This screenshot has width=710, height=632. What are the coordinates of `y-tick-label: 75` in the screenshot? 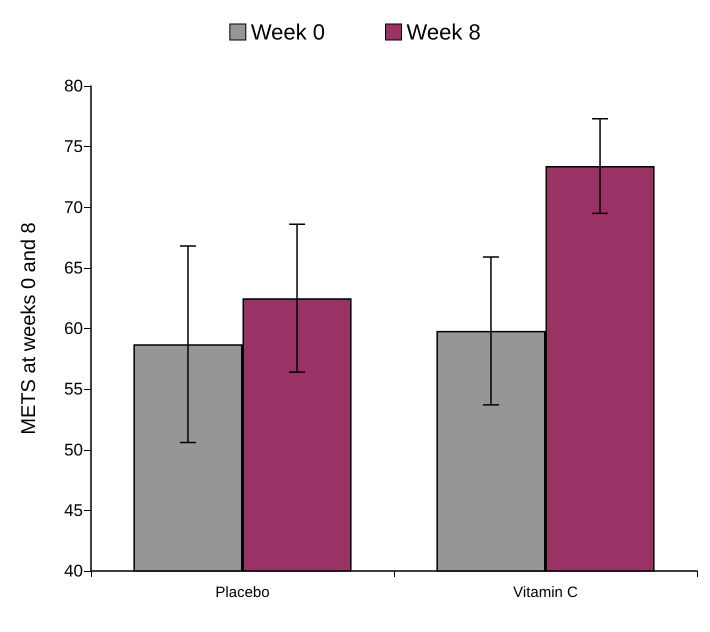 It's located at (73, 146).